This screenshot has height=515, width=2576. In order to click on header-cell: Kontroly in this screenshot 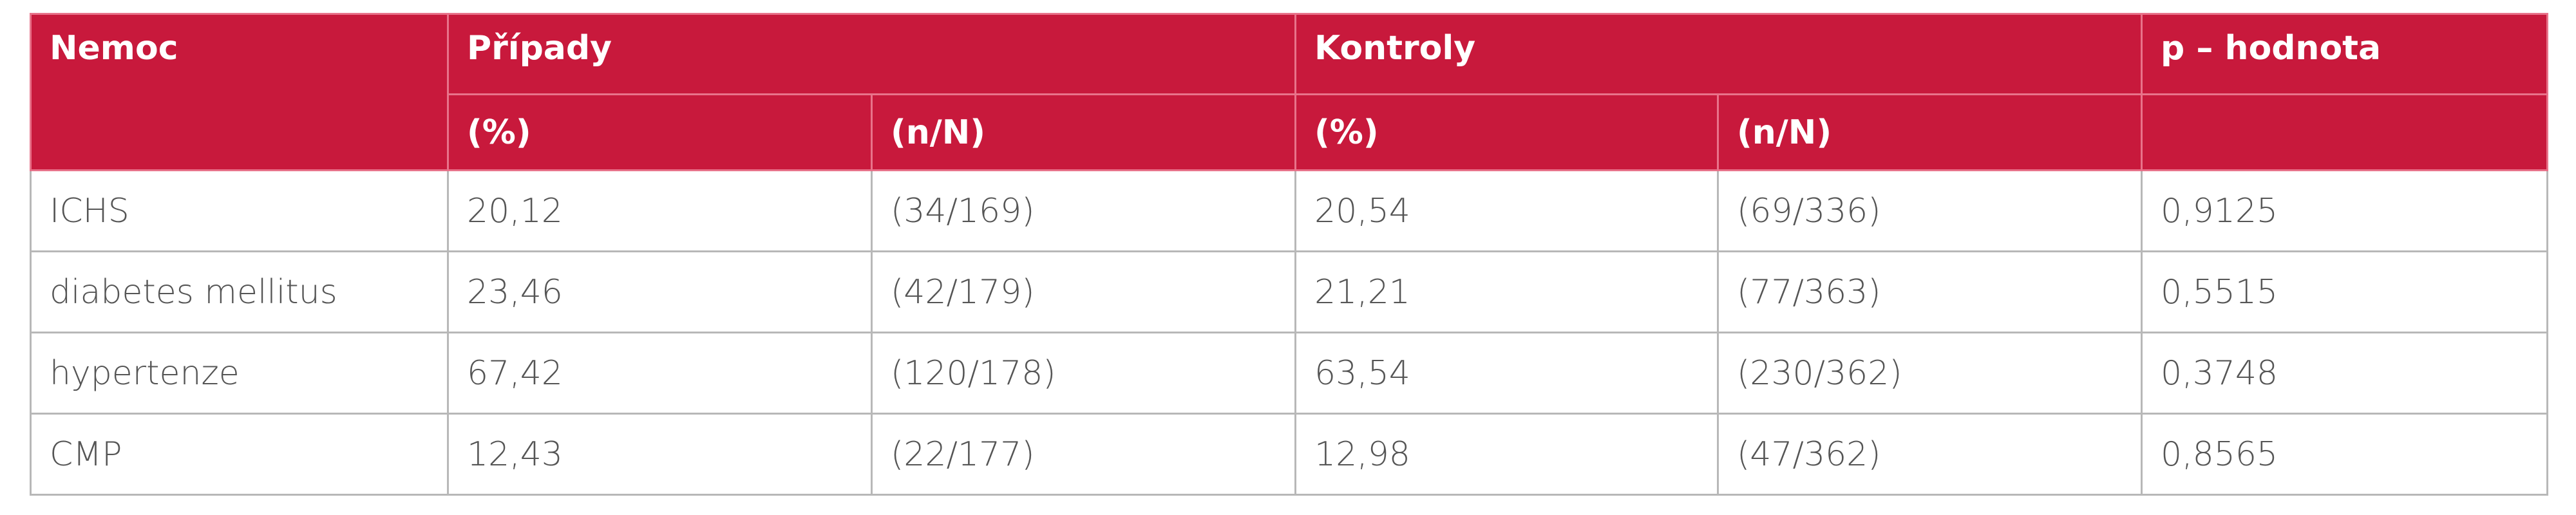, I will do `click(1719, 54)`.